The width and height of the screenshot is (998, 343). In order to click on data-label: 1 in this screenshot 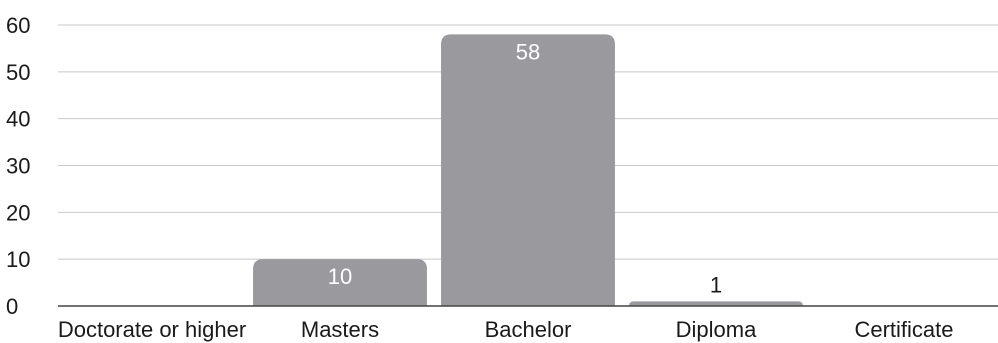, I will do `click(716, 284)`.